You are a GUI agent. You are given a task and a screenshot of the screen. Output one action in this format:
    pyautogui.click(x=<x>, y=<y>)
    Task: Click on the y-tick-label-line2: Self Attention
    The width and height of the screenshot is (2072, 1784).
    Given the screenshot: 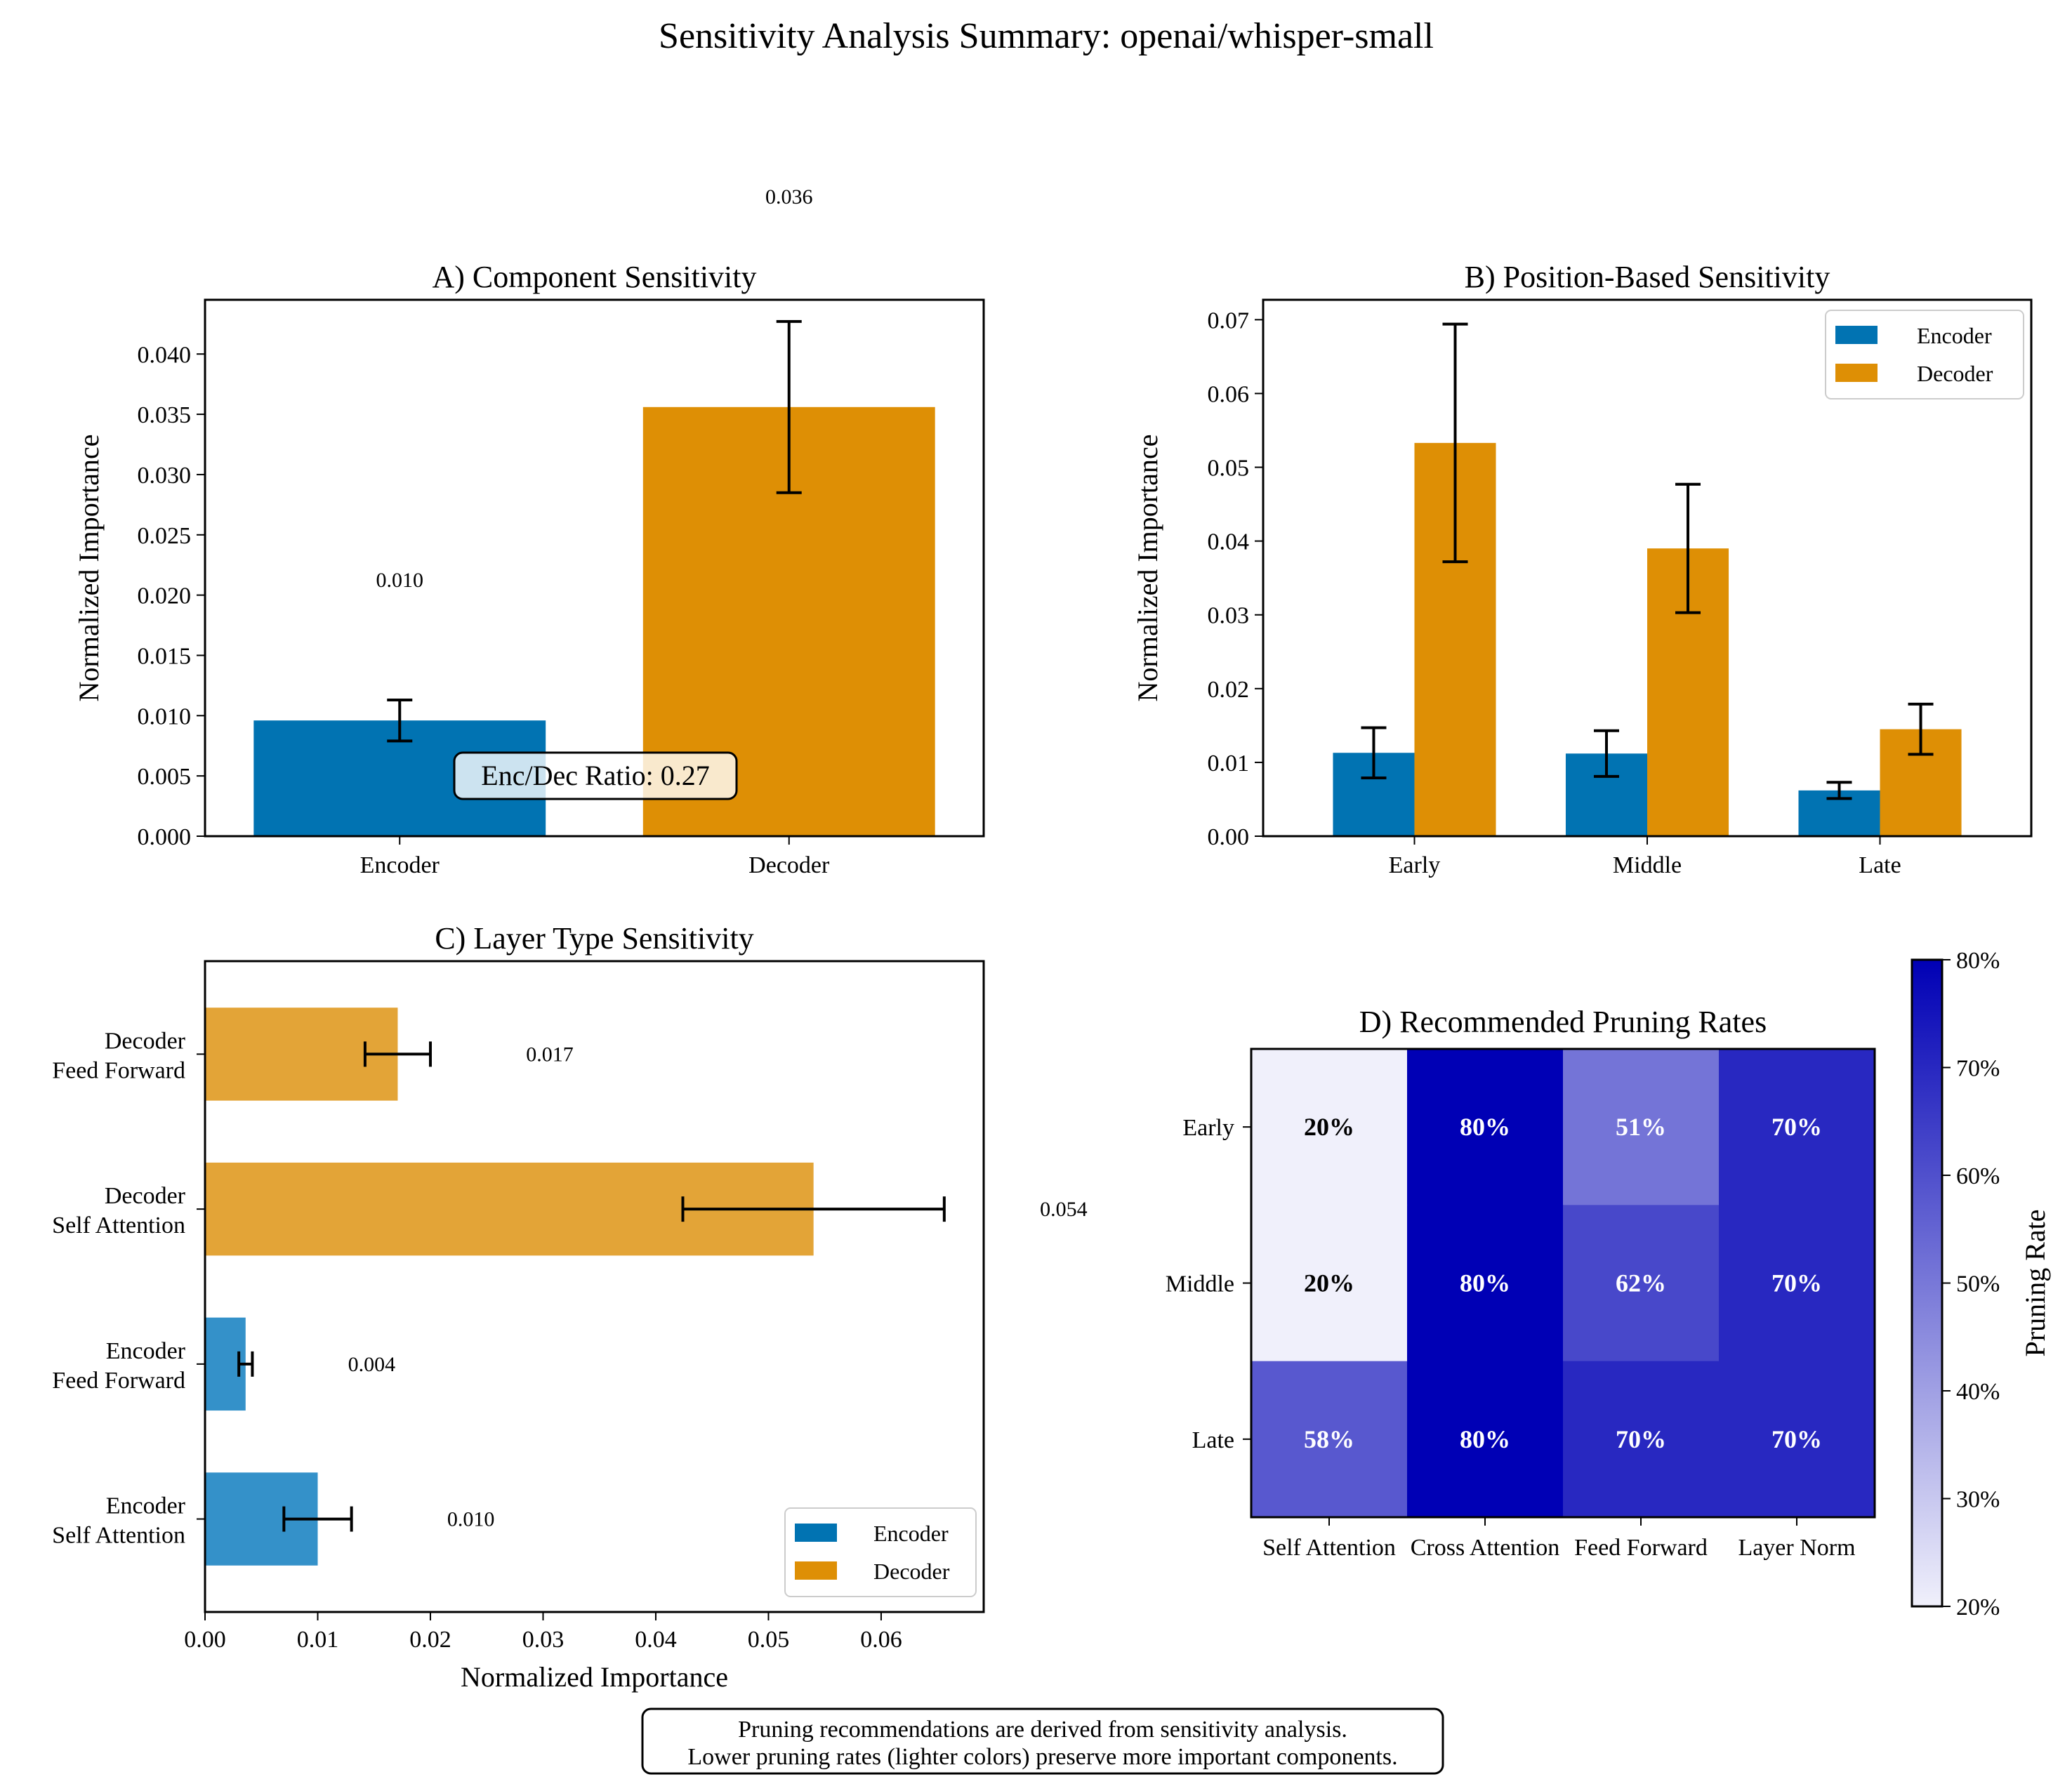 What is the action you would take?
    pyautogui.click(x=118, y=1536)
    